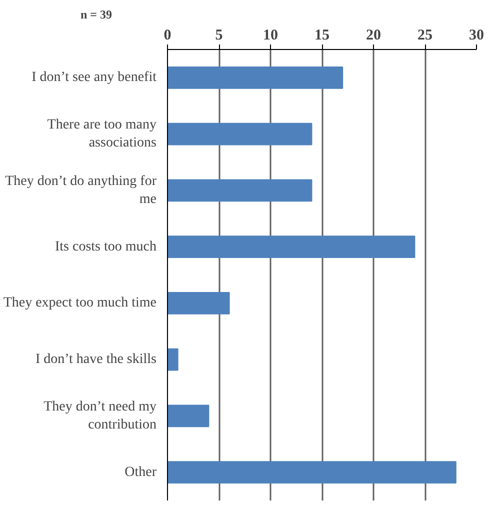 Image resolution: width=502 pixels, height=522 pixels. I want to click on y-tick-label: Its costs too much, so click(106, 246).